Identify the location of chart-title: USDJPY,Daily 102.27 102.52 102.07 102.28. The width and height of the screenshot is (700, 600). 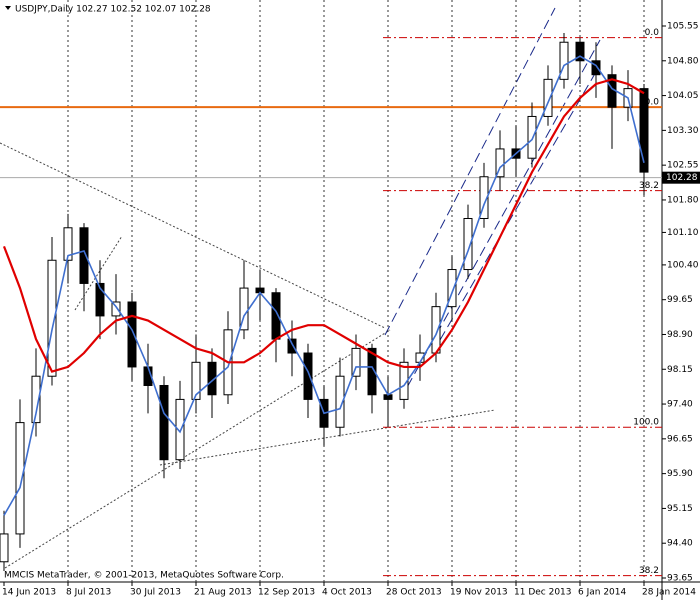
(113, 10).